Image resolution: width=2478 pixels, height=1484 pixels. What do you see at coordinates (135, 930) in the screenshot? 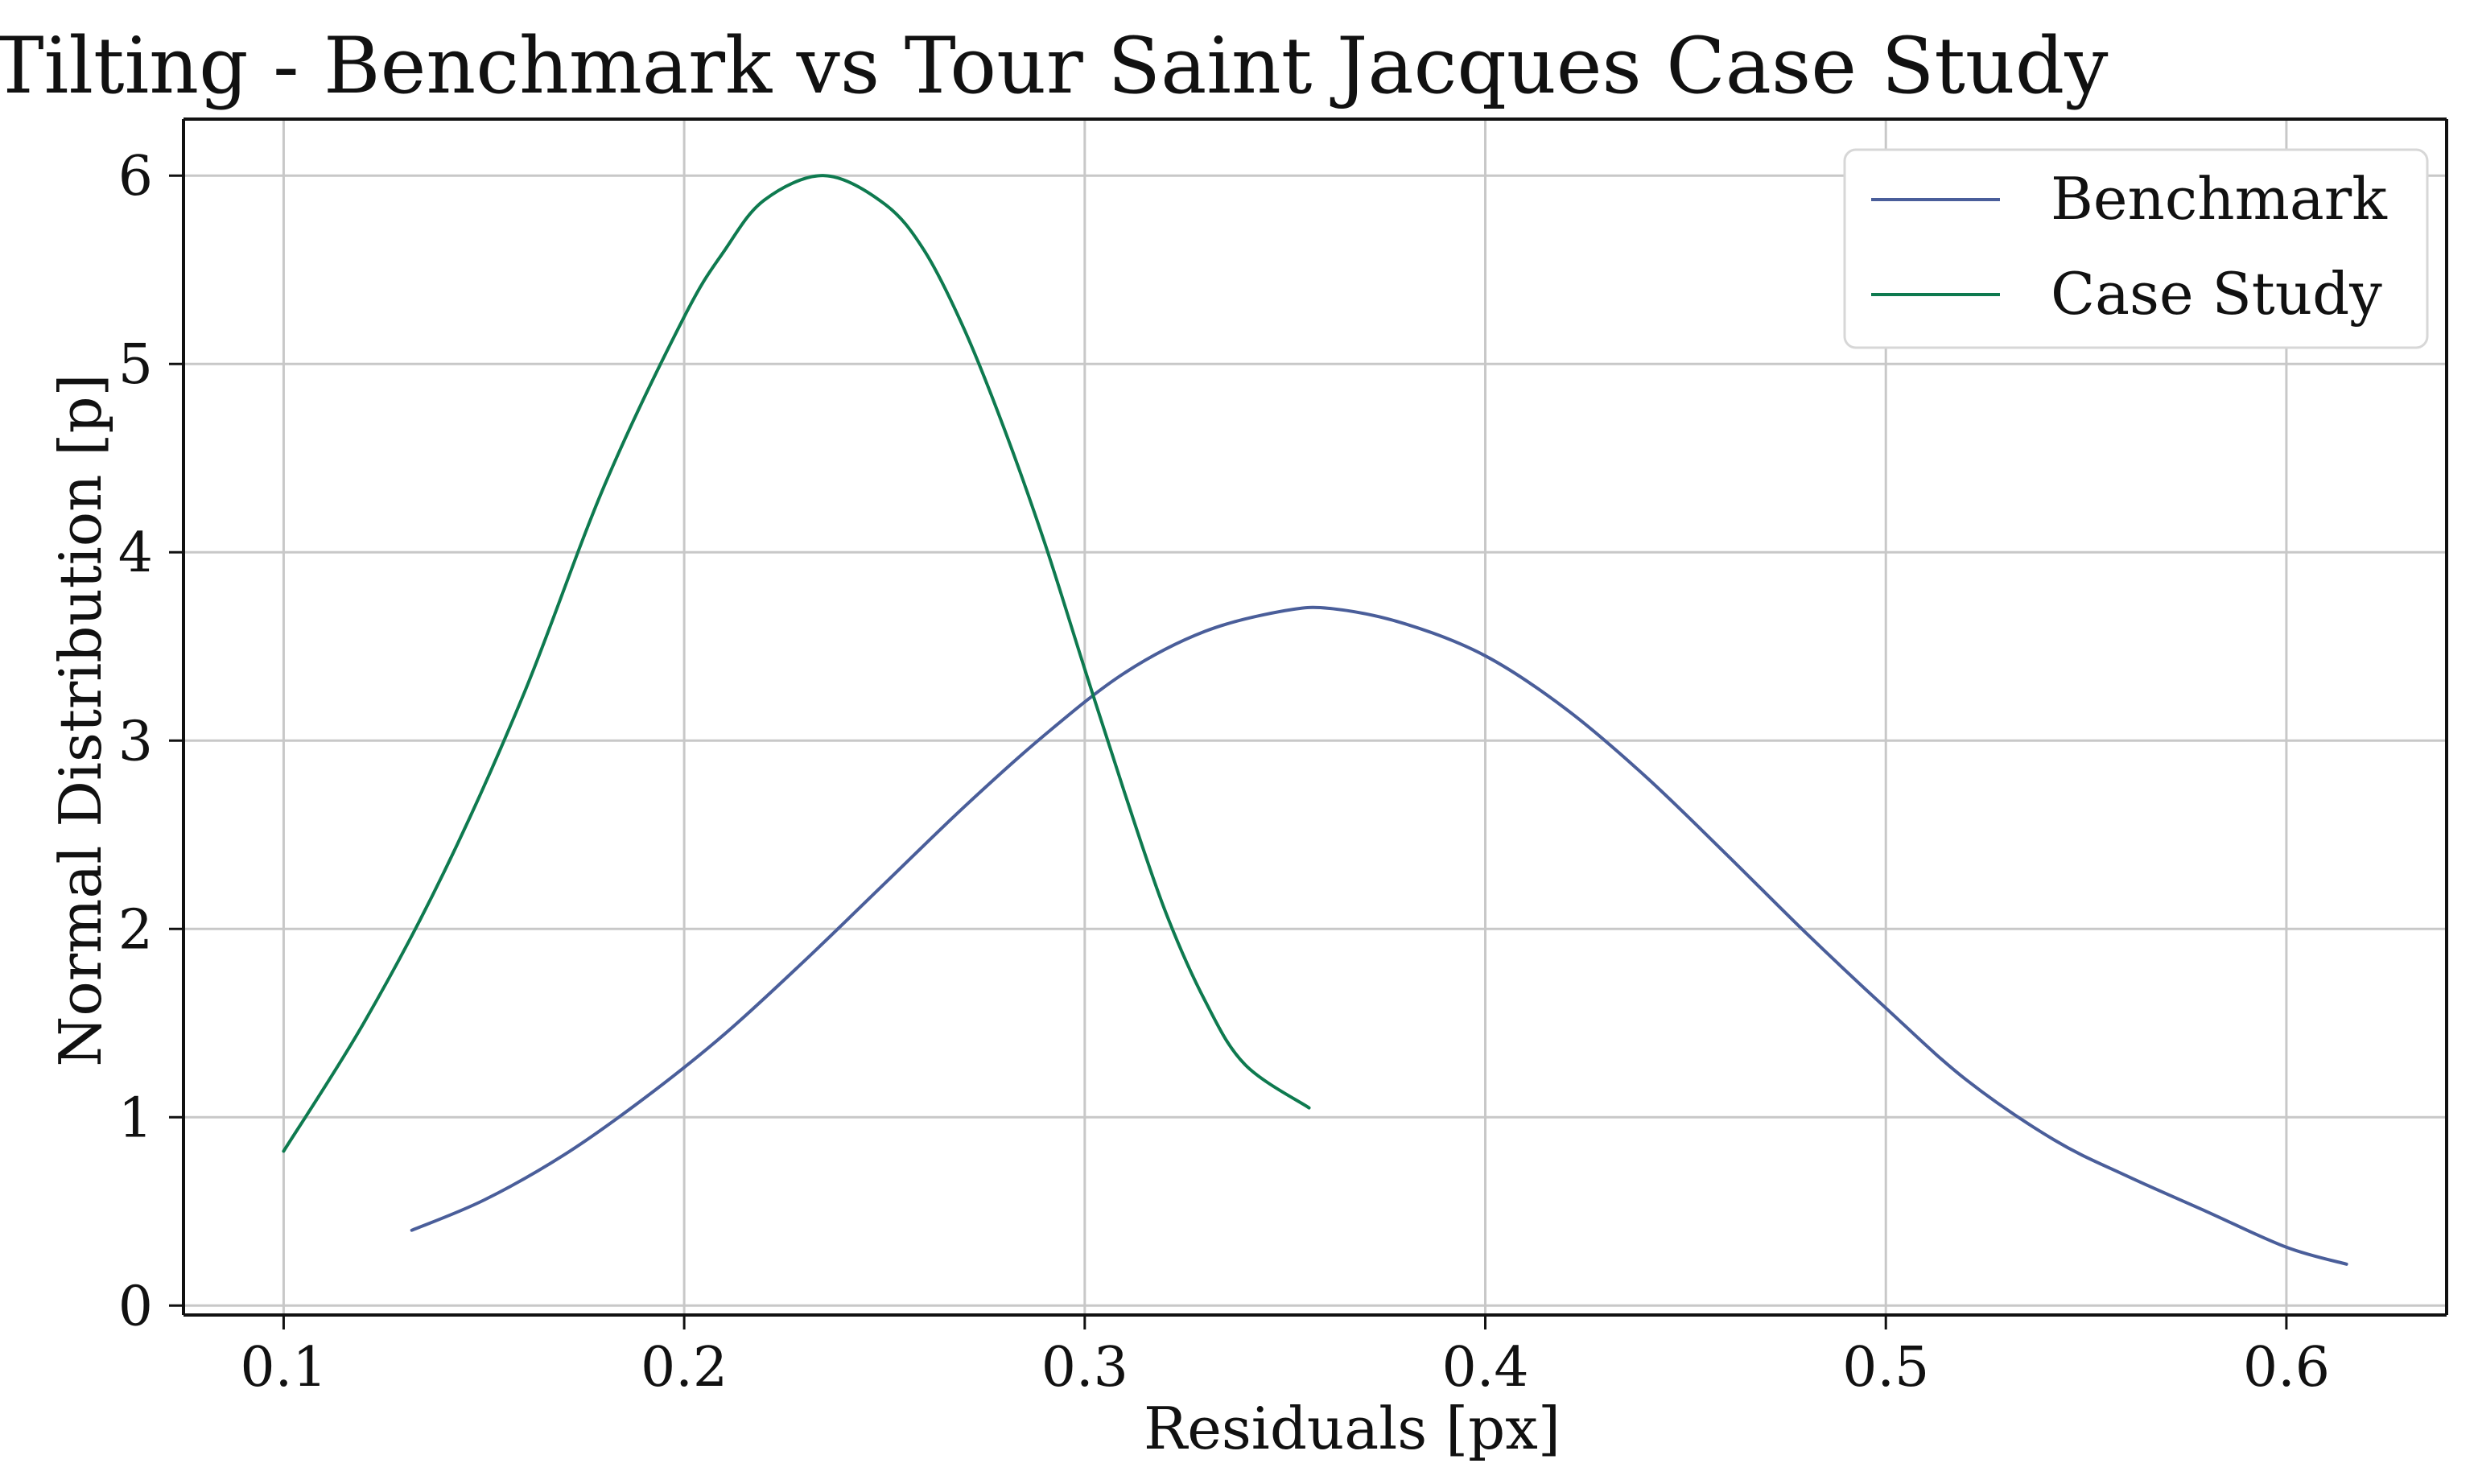
I see `y-tick-label-2: 2` at bounding box center [135, 930].